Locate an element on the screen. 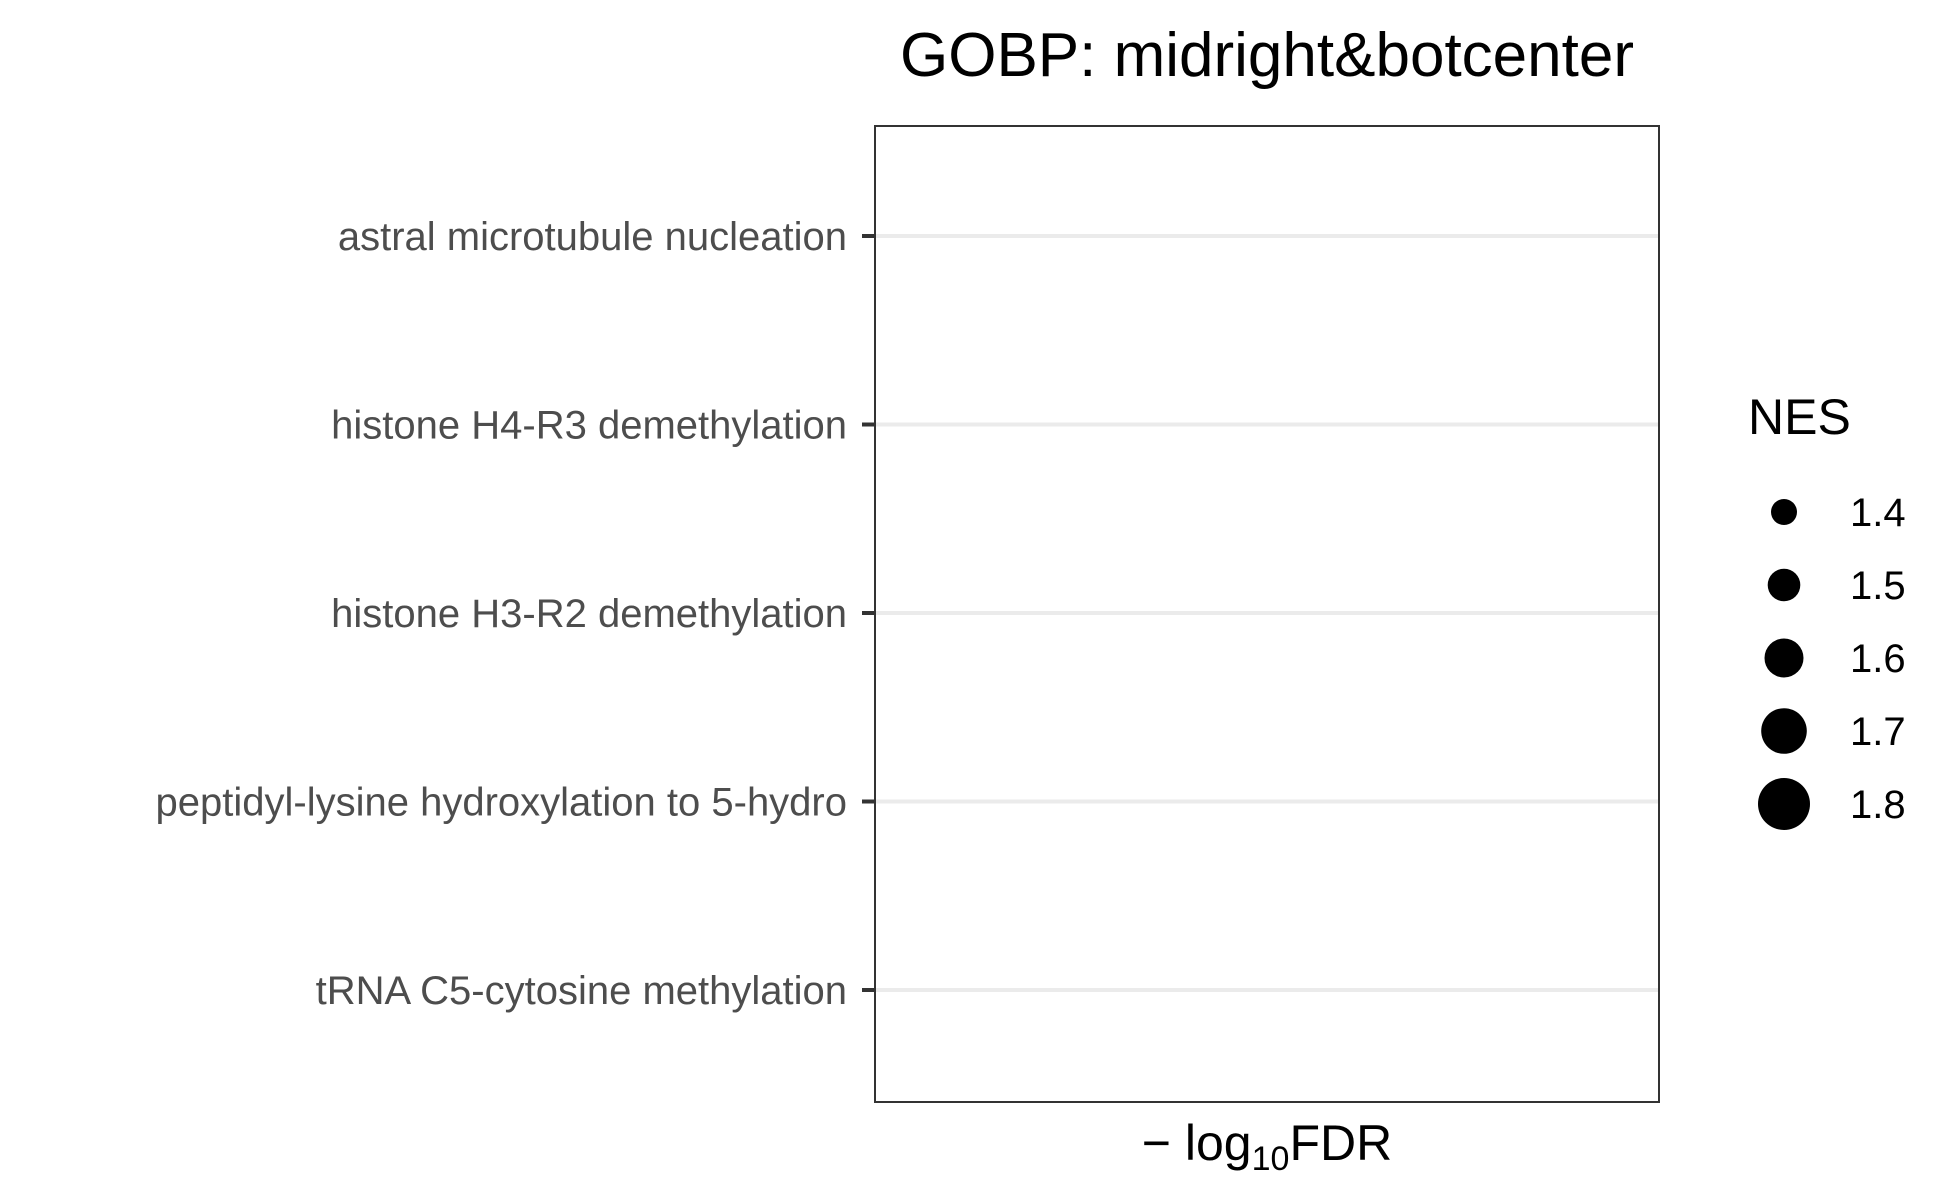 This screenshot has height=1200, width=1950. x-axis-title: − log10FDR is located at coordinates (1267, 1146).